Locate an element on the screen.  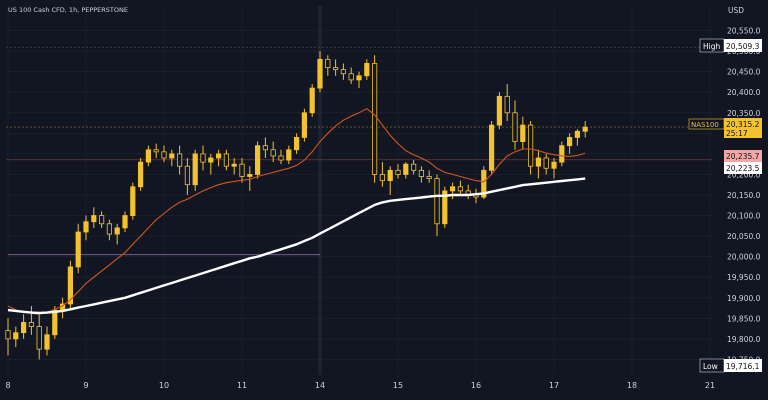
price-tick-label: 20,050.0 is located at coordinates (744, 236).